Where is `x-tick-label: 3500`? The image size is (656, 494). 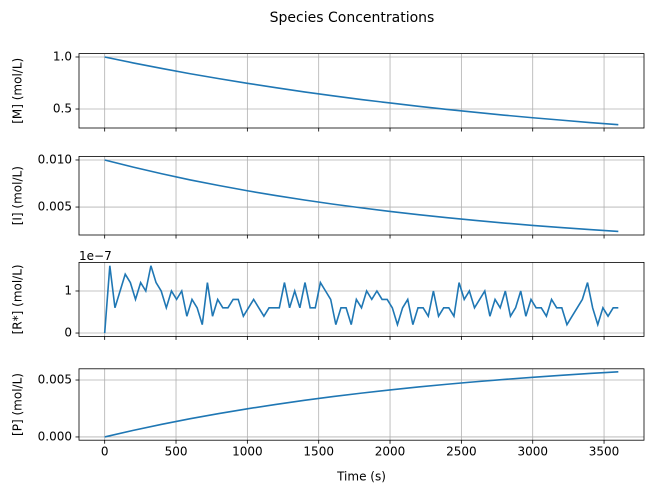 x-tick-label: 3500 is located at coordinates (604, 452).